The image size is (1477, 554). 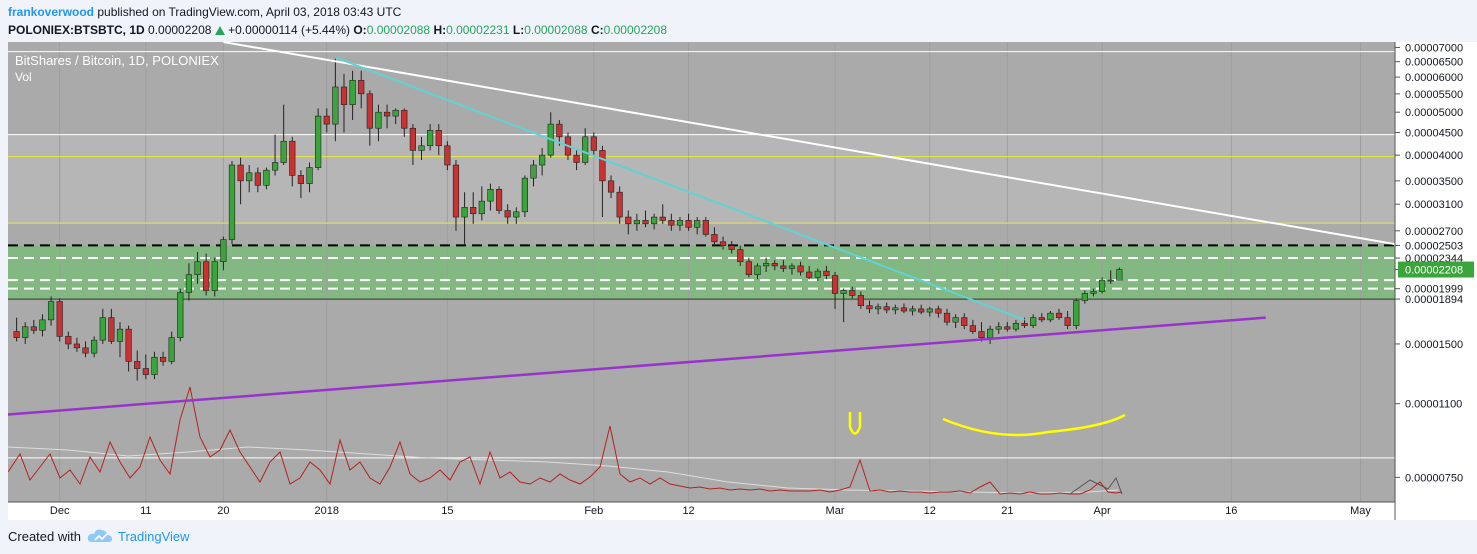 What do you see at coordinates (51, 12) in the screenshot?
I see `author-link: frankoverwood` at bounding box center [51, 12].